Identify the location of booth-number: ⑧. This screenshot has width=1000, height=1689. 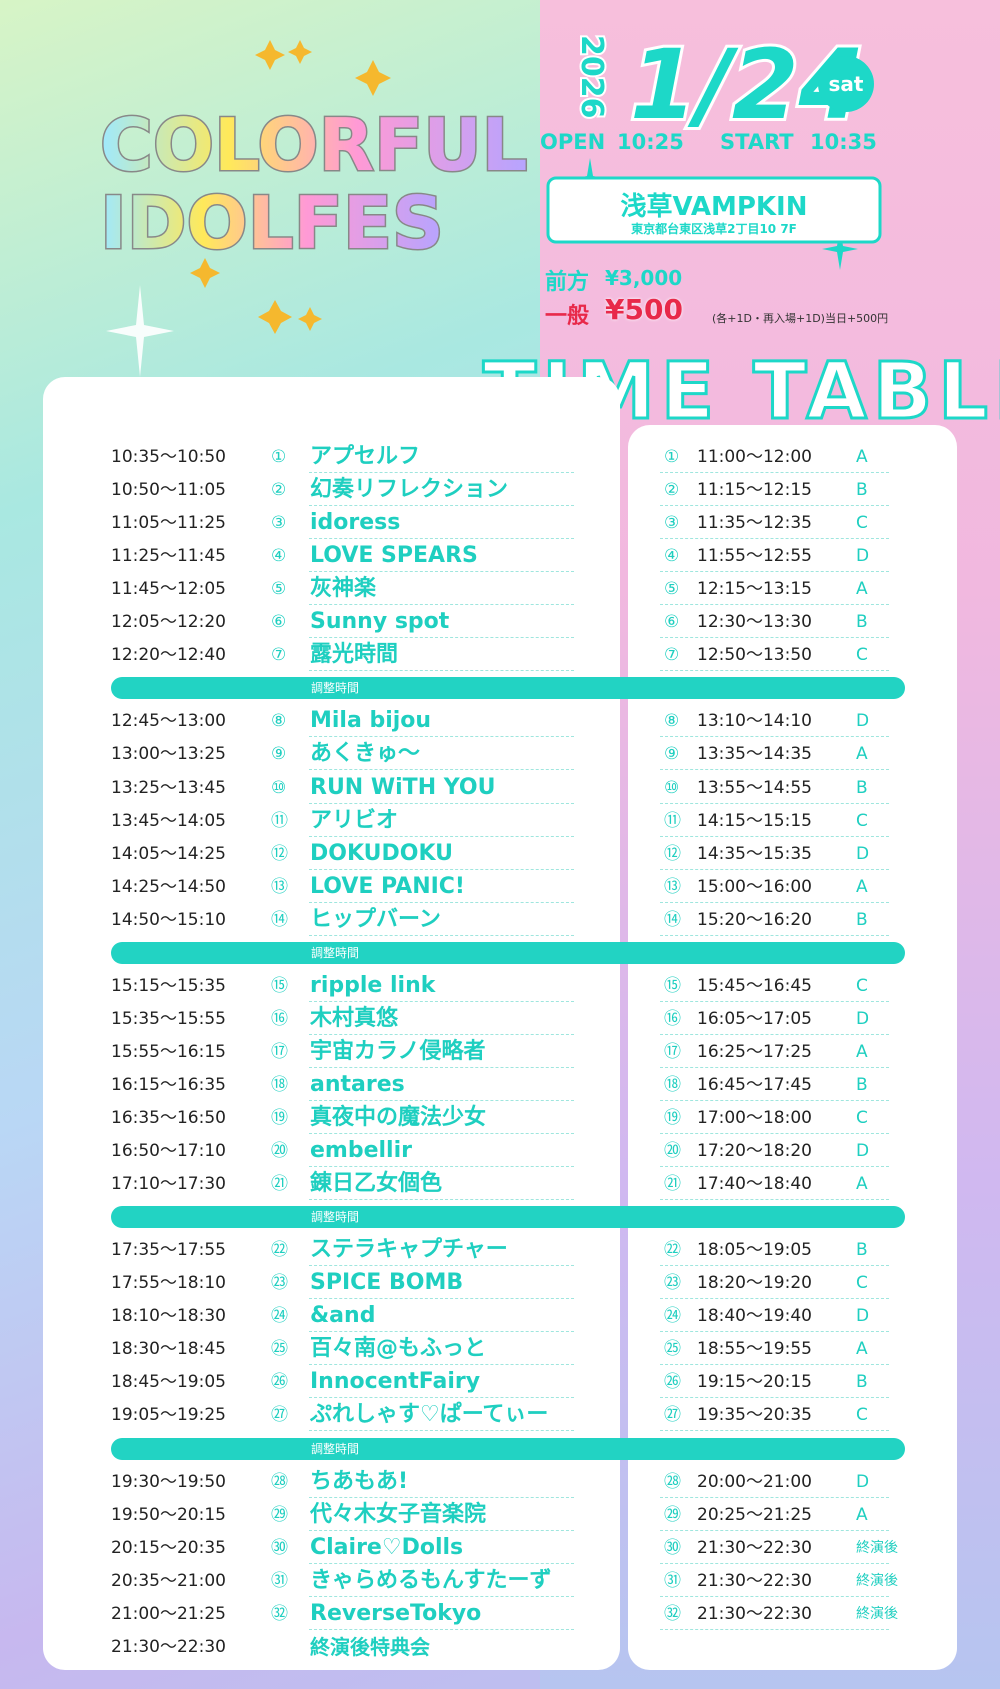
(672, 721).